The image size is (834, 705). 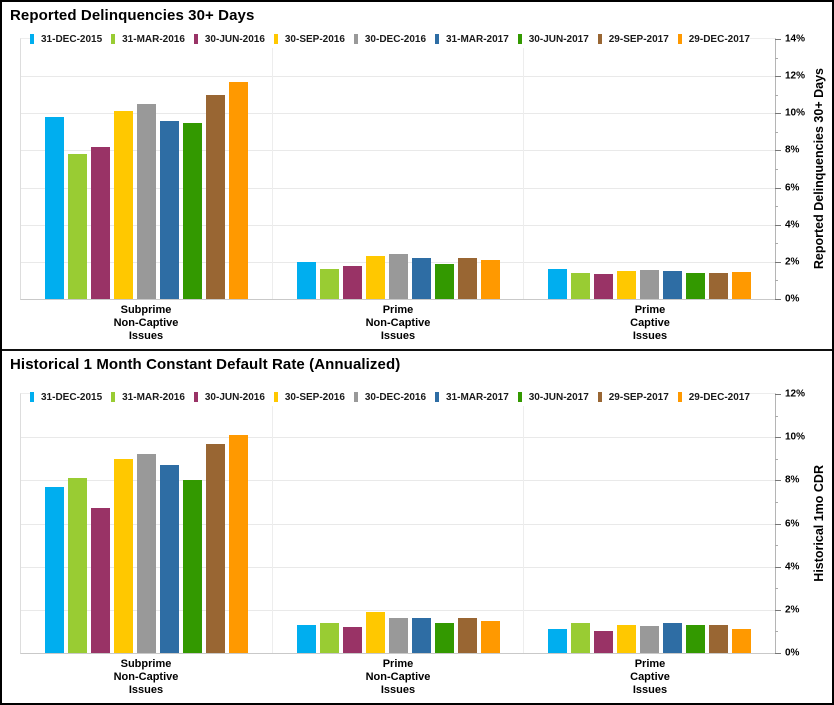 What do you see at coordinates (795, 39) in the screenshot?
I see `y-tick-label: 14%` at bounding box center [795, 39].